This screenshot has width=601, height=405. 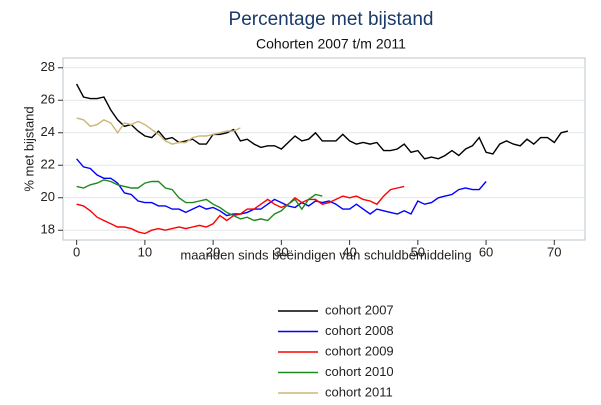 I want to click on chart-title: Percentage met bijstand, so click(x=331, y=19).